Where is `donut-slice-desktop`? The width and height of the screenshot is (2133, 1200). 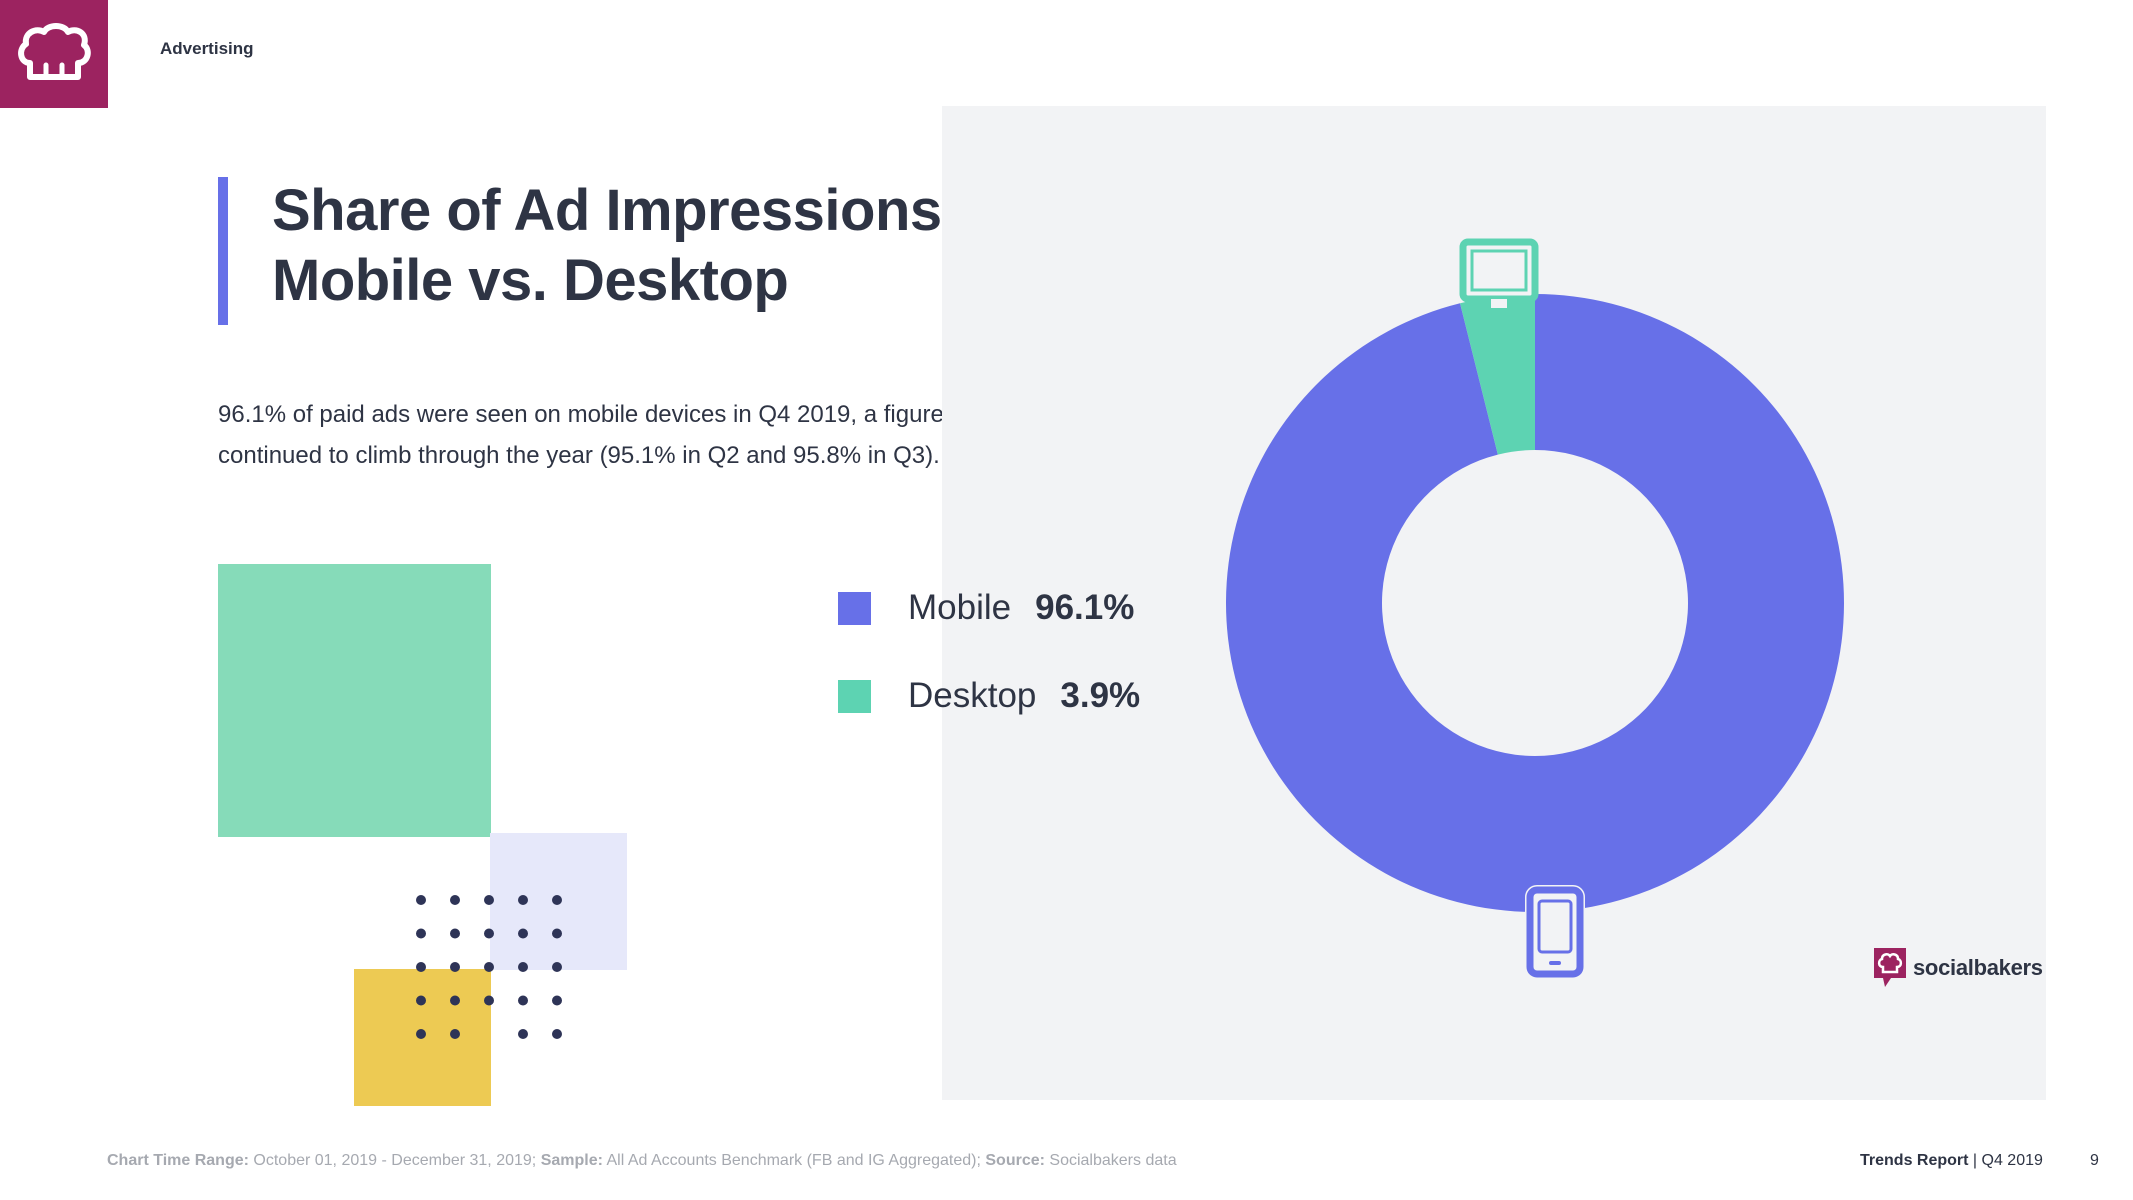 donut-slice-desktop is located at coordinates (1497, 374).